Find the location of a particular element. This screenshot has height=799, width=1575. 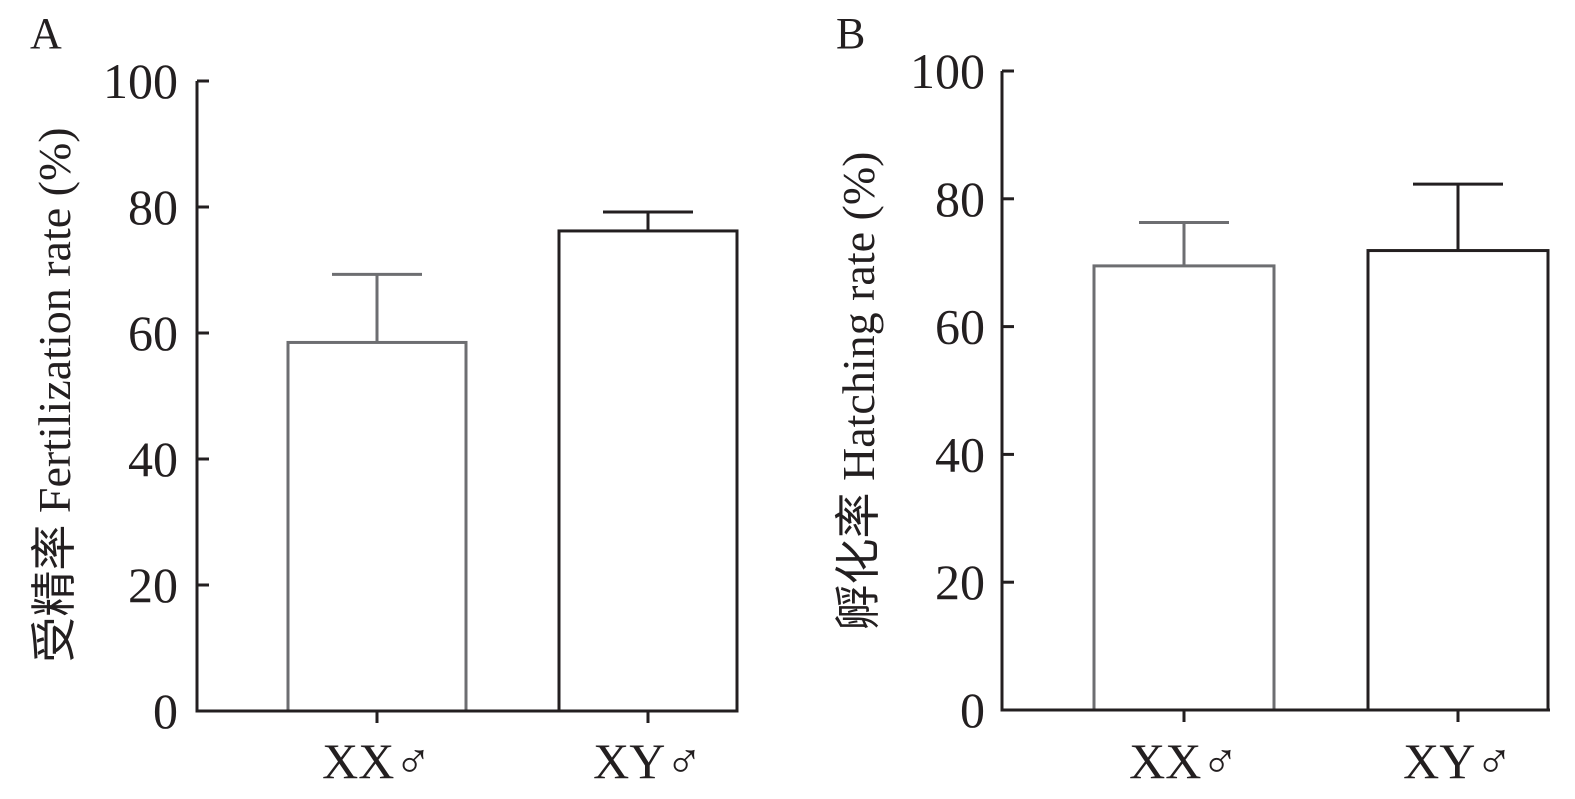

panel-b-error-bars is located at coordinates (1321, 224).